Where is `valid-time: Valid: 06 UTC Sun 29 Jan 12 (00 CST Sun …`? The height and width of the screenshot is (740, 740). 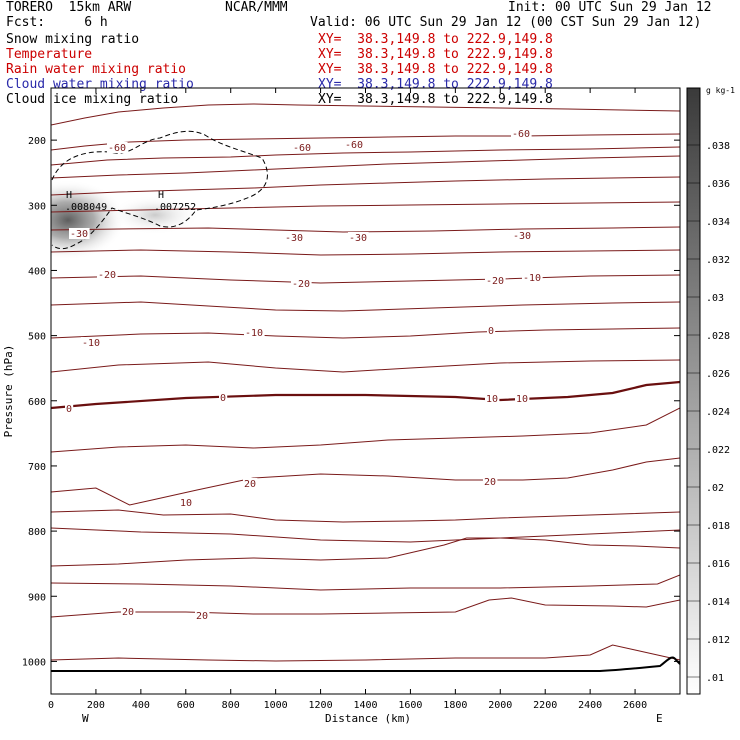
valid-time: Valid: 06 UTC Sun 29 Jan 12 (00 CST Sun … is located at coordinates (506, 22).